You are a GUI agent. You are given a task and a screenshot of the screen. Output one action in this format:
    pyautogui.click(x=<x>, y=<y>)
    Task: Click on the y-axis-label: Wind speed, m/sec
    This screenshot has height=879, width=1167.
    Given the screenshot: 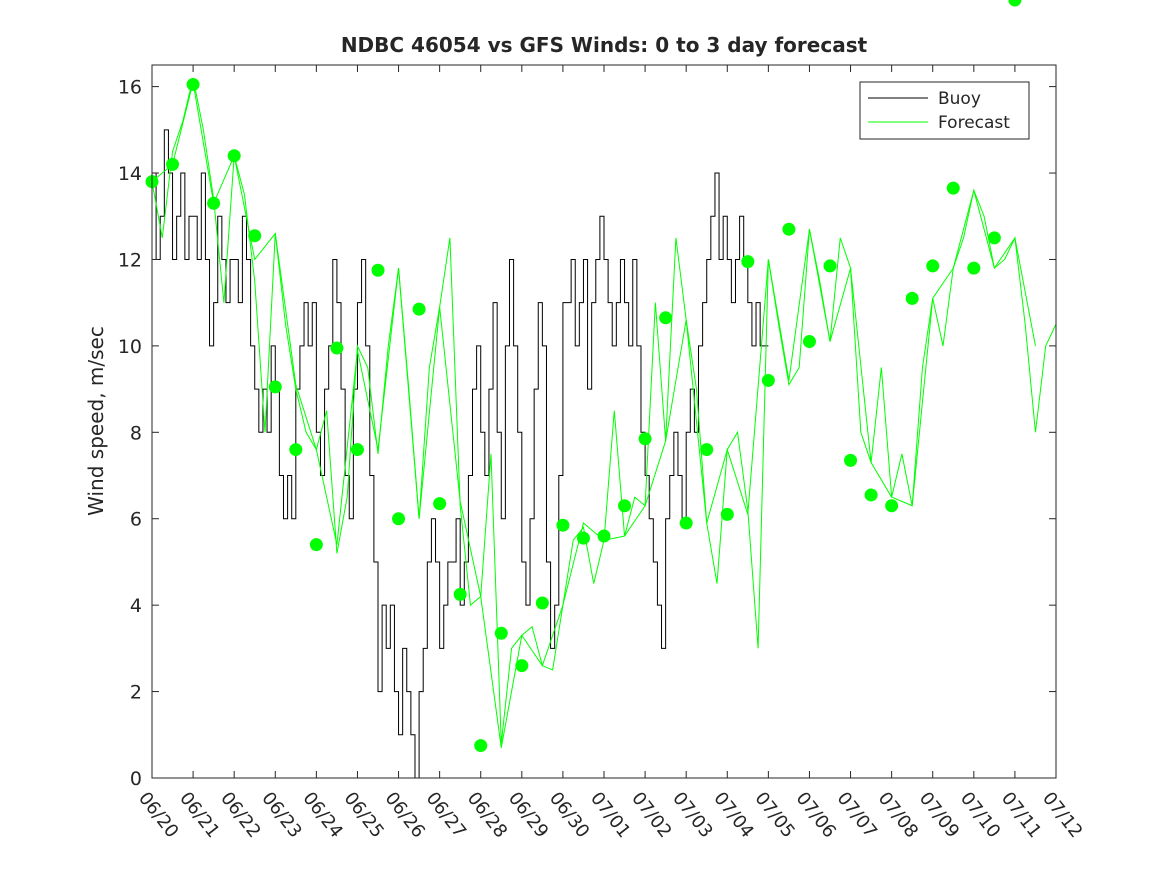 What is the action you would take?
    pyautogui.click(x=96, y=421)
    